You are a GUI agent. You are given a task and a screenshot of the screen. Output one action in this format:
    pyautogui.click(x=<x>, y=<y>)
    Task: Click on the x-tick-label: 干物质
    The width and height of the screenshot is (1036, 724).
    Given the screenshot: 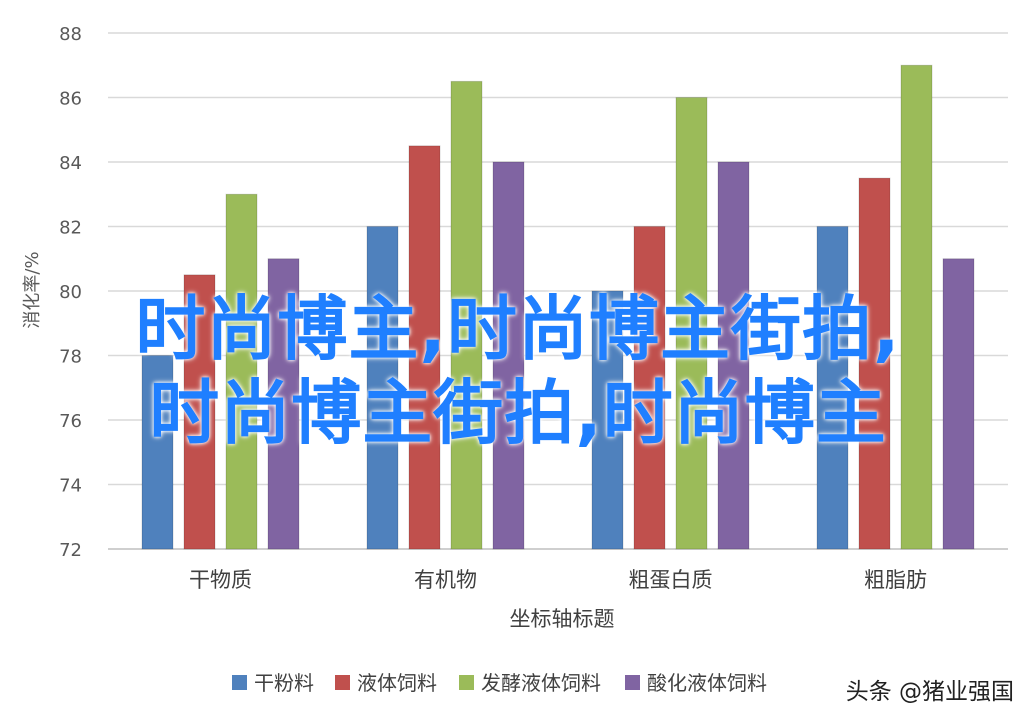 What is the action you would take?
    pyautogui.click(x=220, y=580)
    